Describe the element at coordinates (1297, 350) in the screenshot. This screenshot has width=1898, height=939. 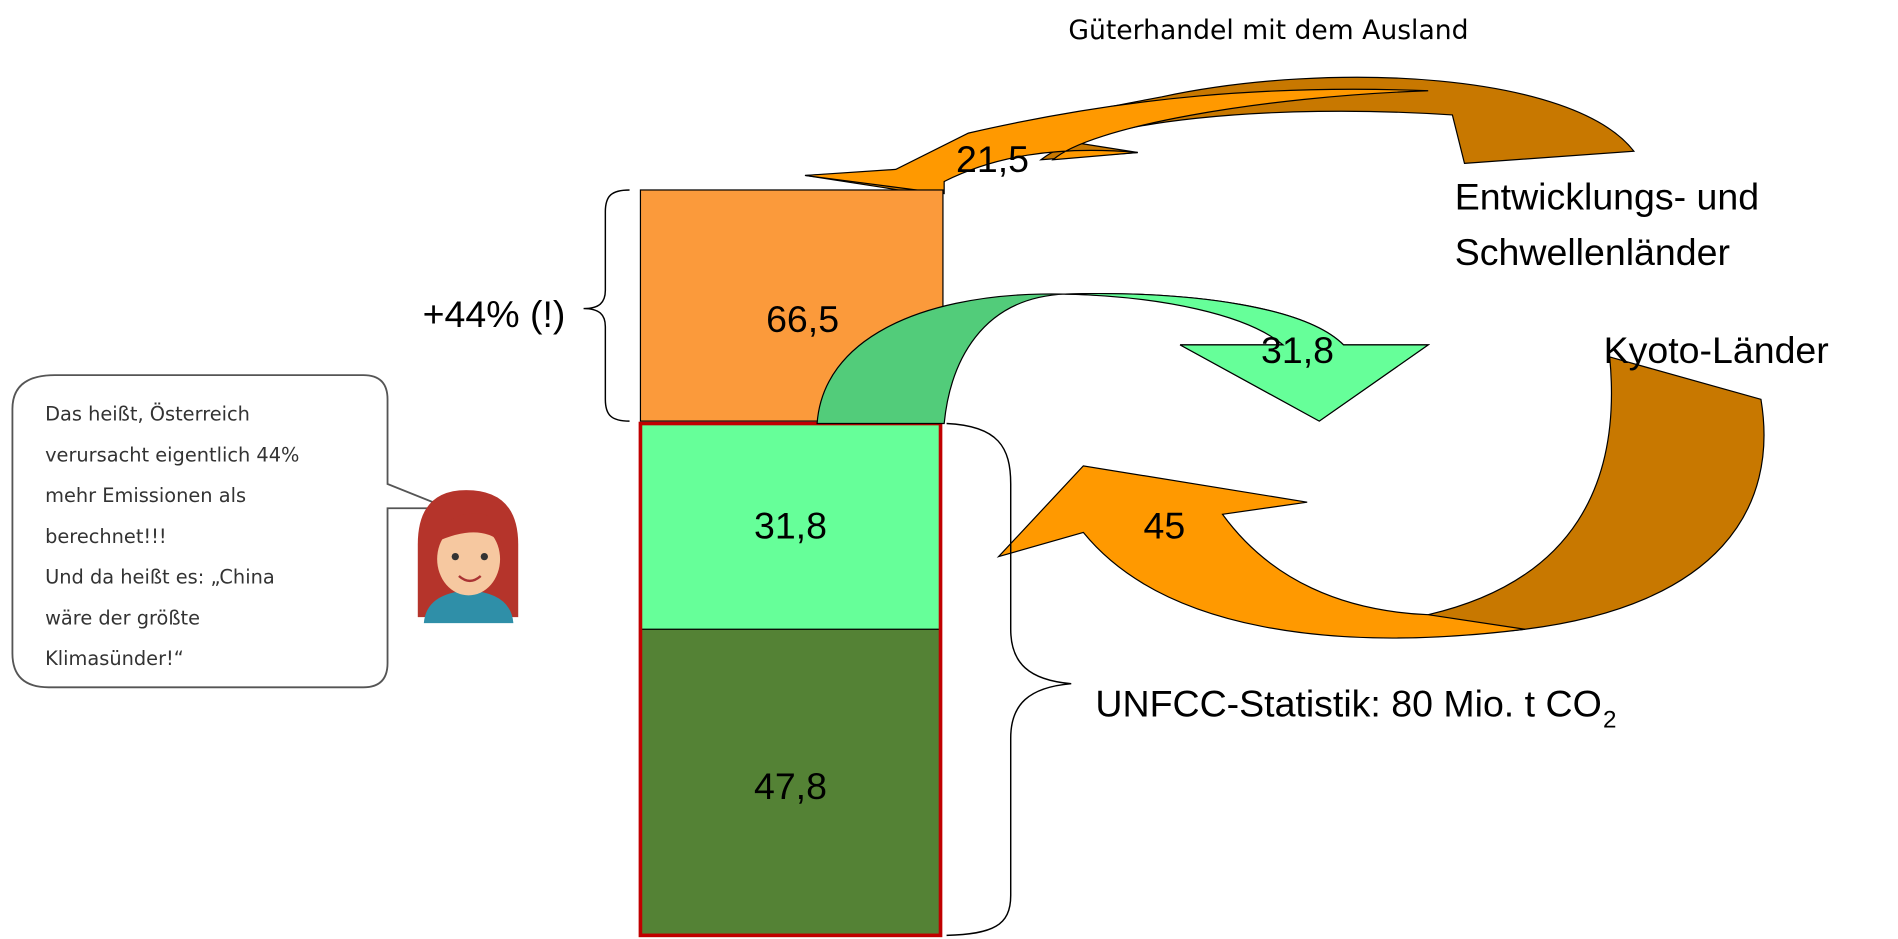
I see `arrow-value: 31,8` at that location.